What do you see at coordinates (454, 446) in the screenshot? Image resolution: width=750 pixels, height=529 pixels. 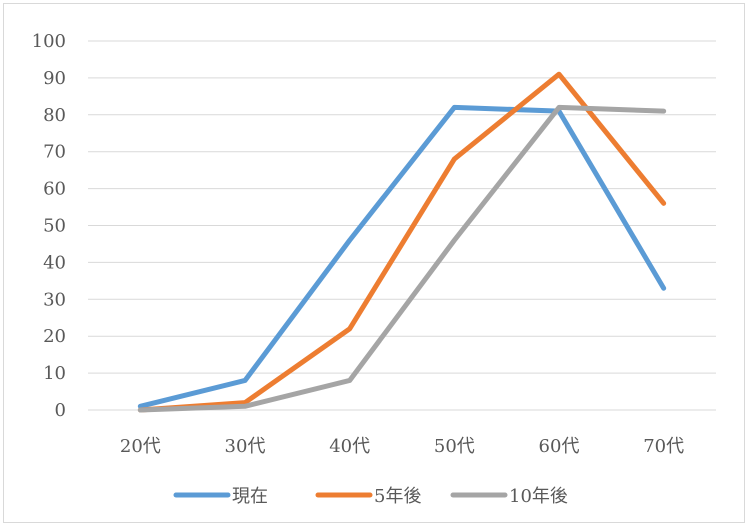 I see `x-tick-label: 50代` at bounding box center [454, 446].